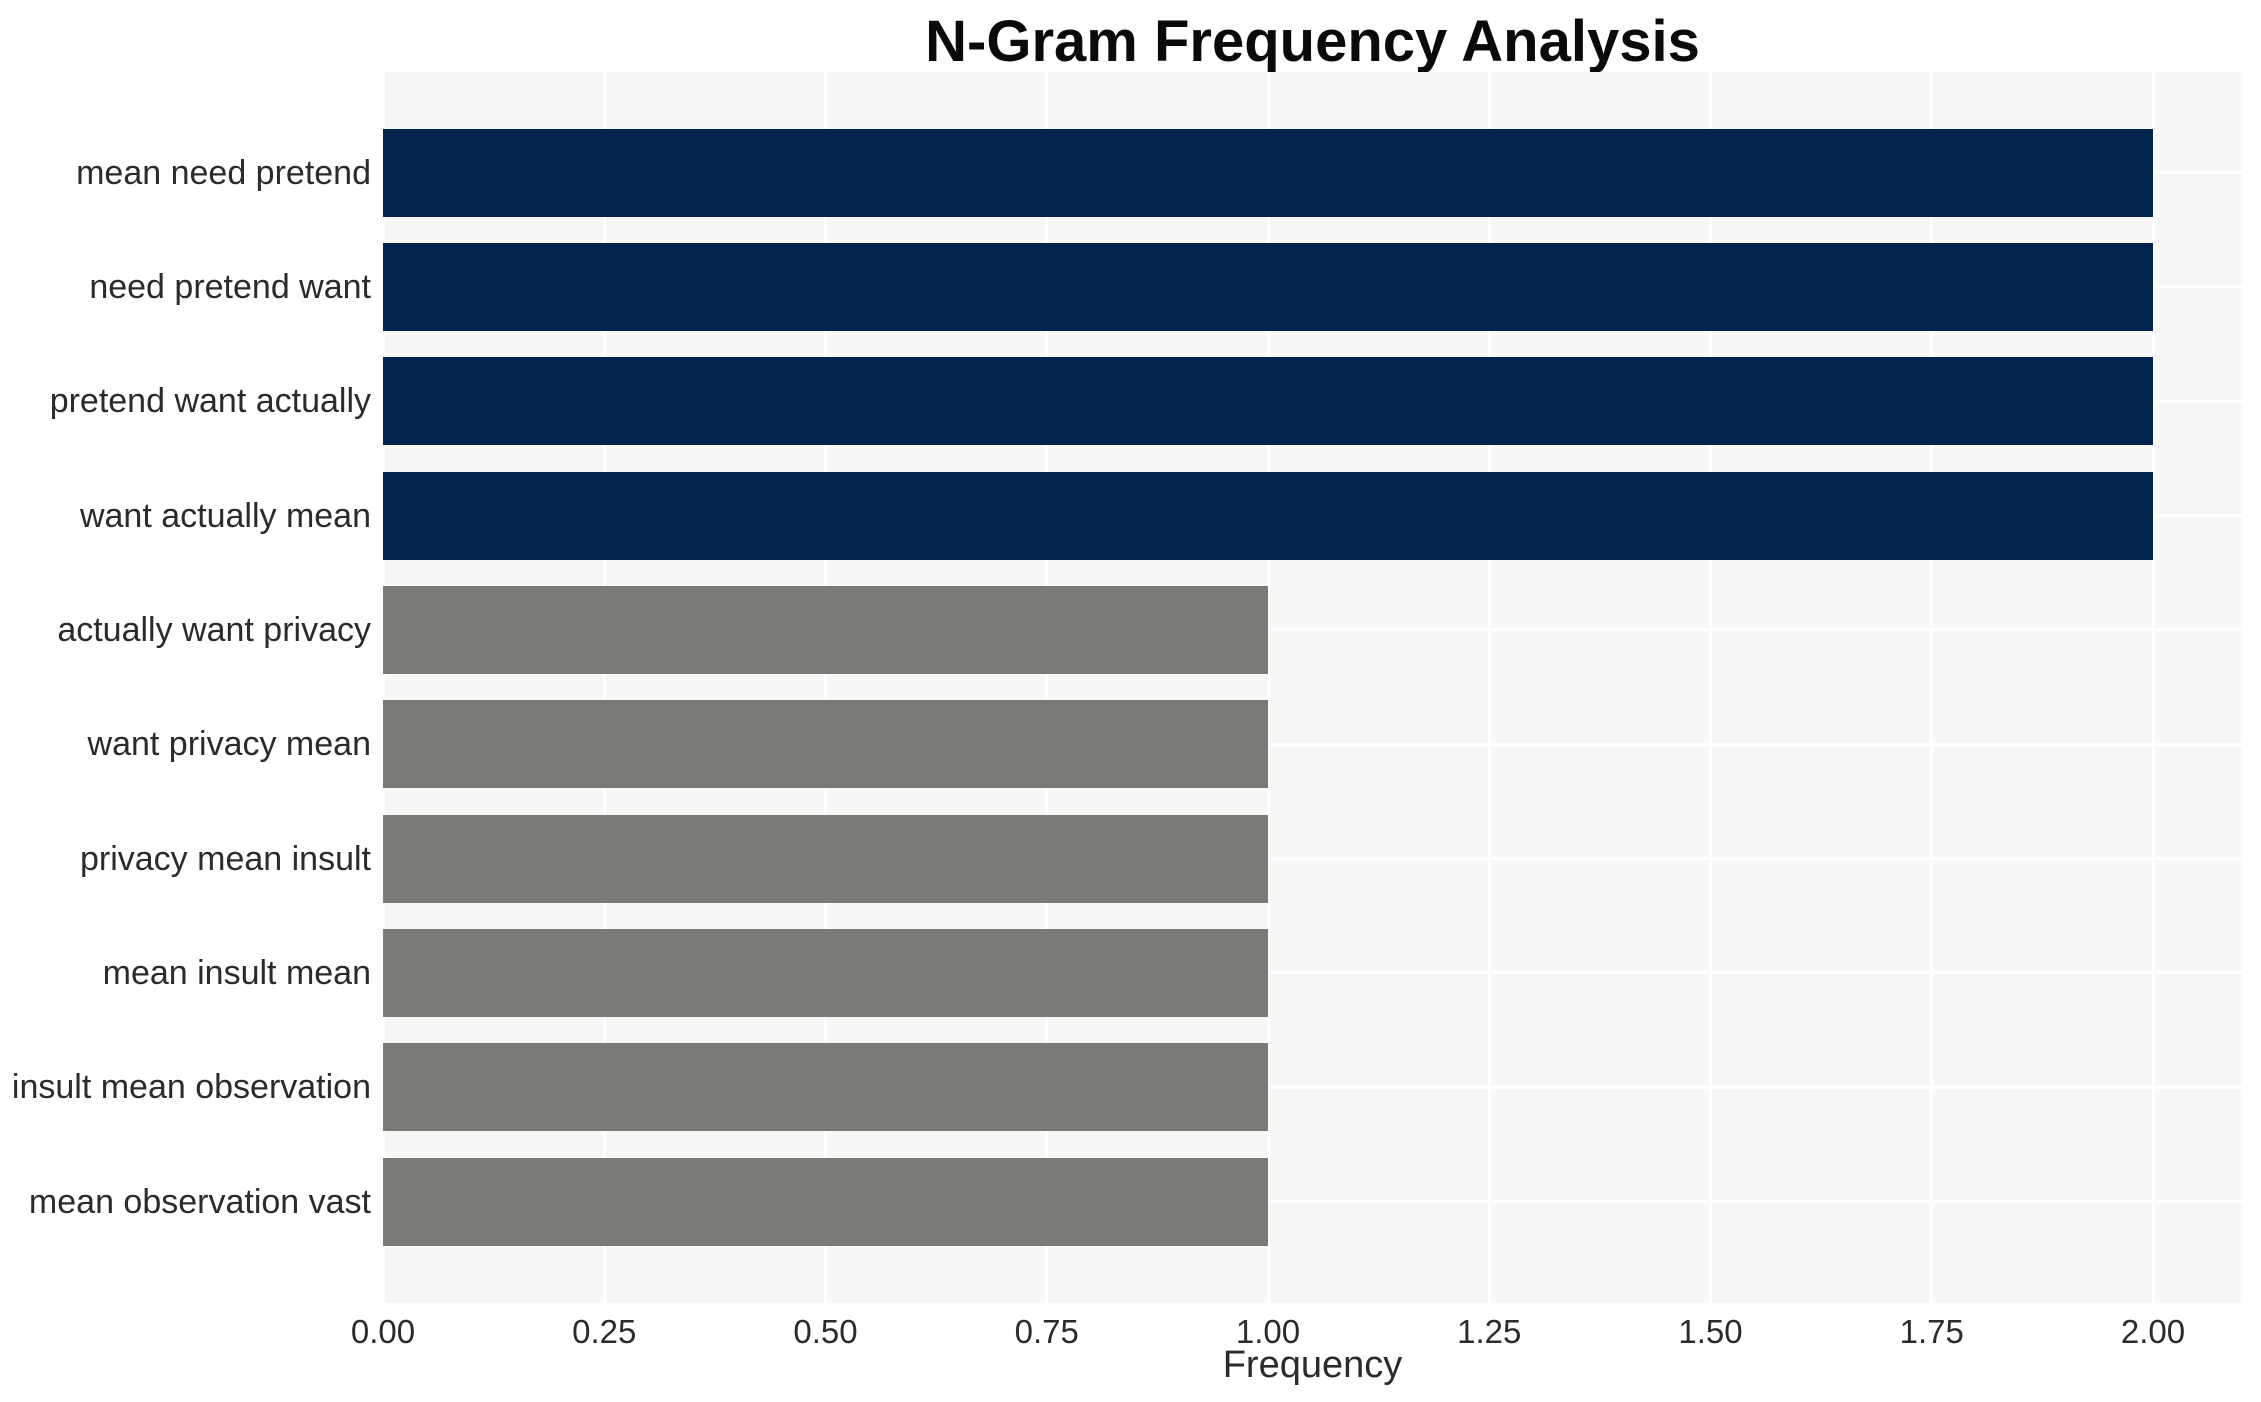 The height and width of the screenshot is (1402, 2261). What do you see at coordinates (1710, 1331) in the screenshot?
I see `x-tick-label: 1.50` at bounding box center [1710, 1331].